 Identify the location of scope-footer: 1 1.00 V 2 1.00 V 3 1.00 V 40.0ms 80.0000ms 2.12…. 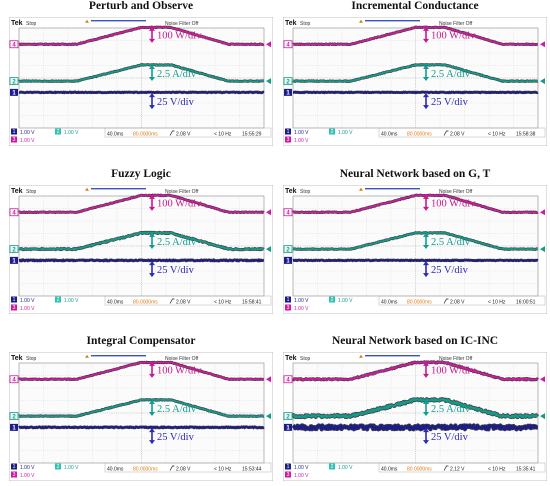
(415, 470).